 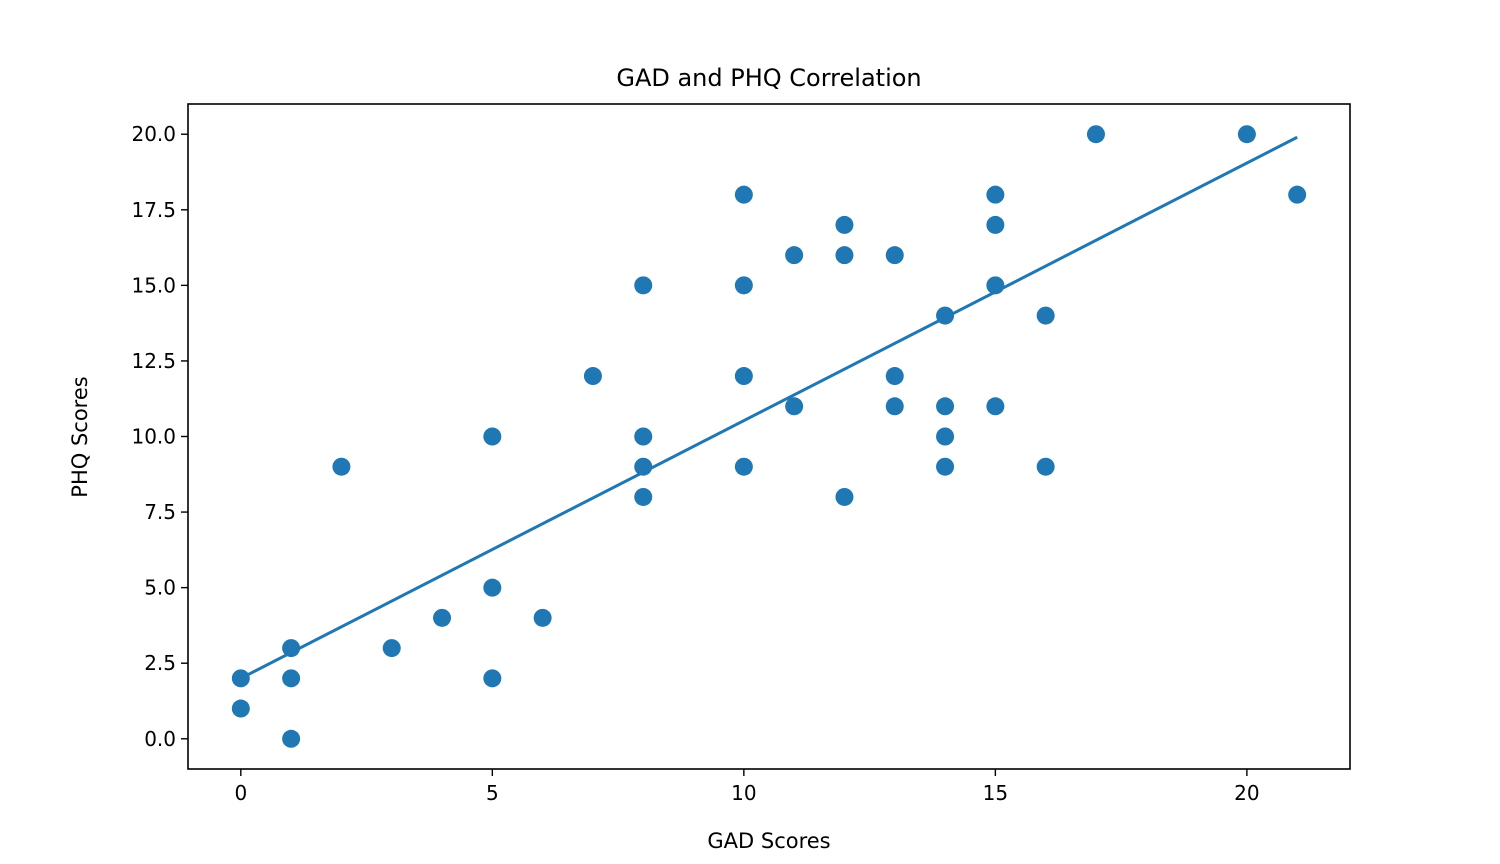 I want to click on y-axis-ticks: 0.0 2.5 5.0 7.5 10.0 12.5 15.0 17.5 20.0, so click(x=159, y=436).